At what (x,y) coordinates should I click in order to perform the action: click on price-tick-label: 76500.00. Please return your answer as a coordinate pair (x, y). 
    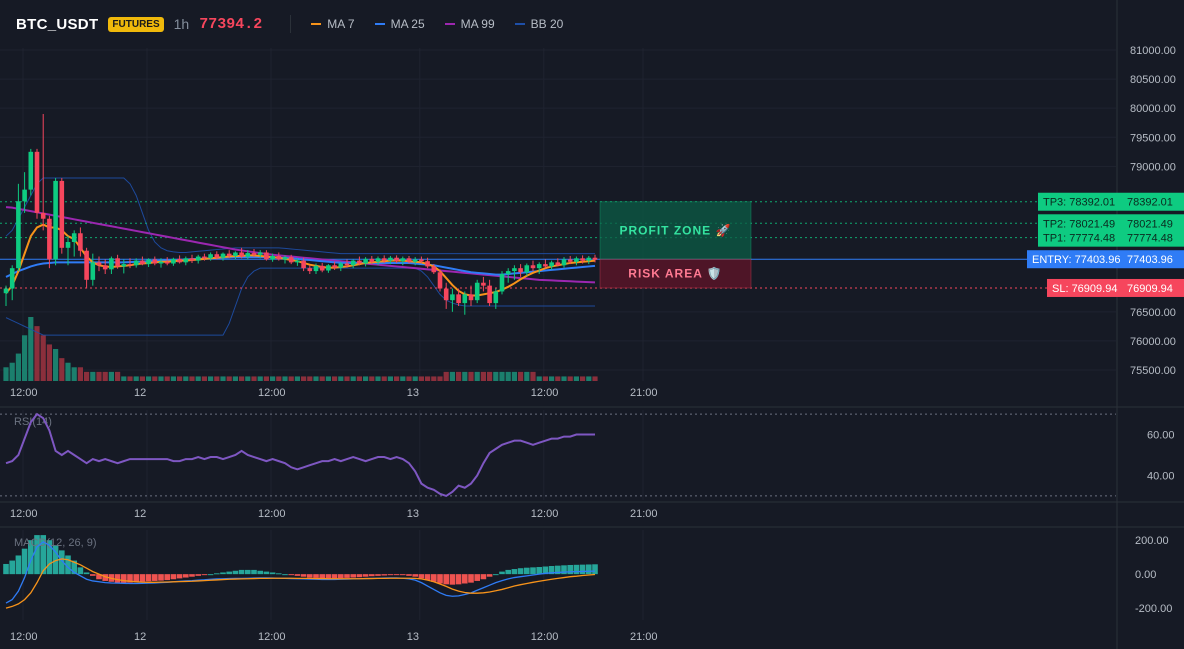
    Looking at the image, I should click on (1153, 313).